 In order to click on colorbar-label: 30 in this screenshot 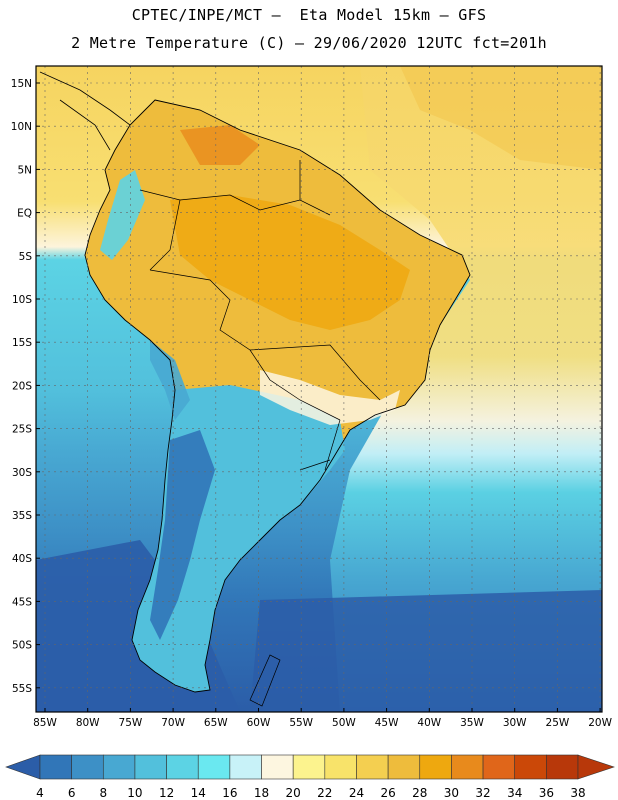, I will do `click(451, 793)`.